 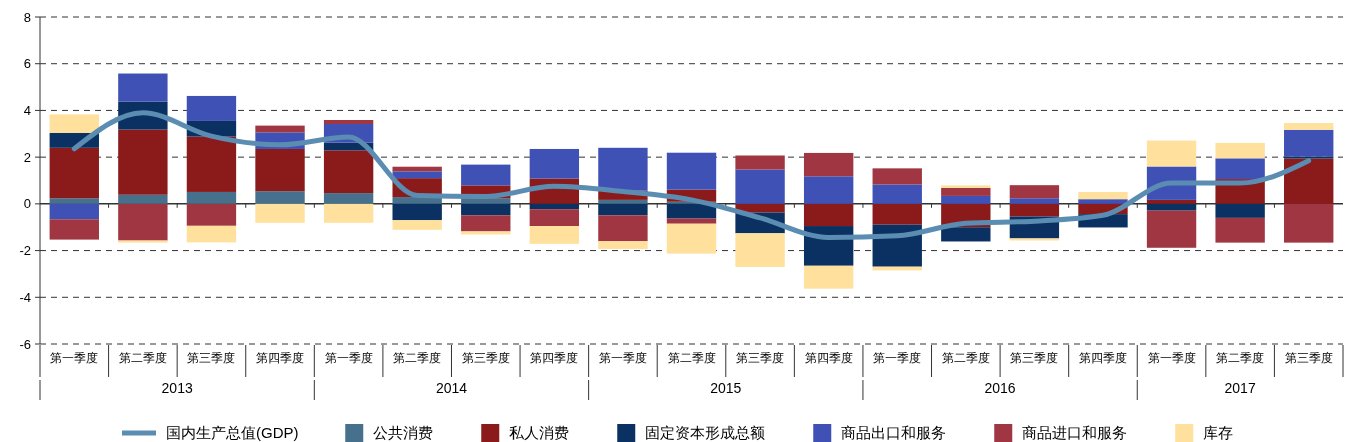 What do you see at coordinates (25, 251) in the screenshot?
I see `y-tick-label: -2` at bounding box center [25, 251].